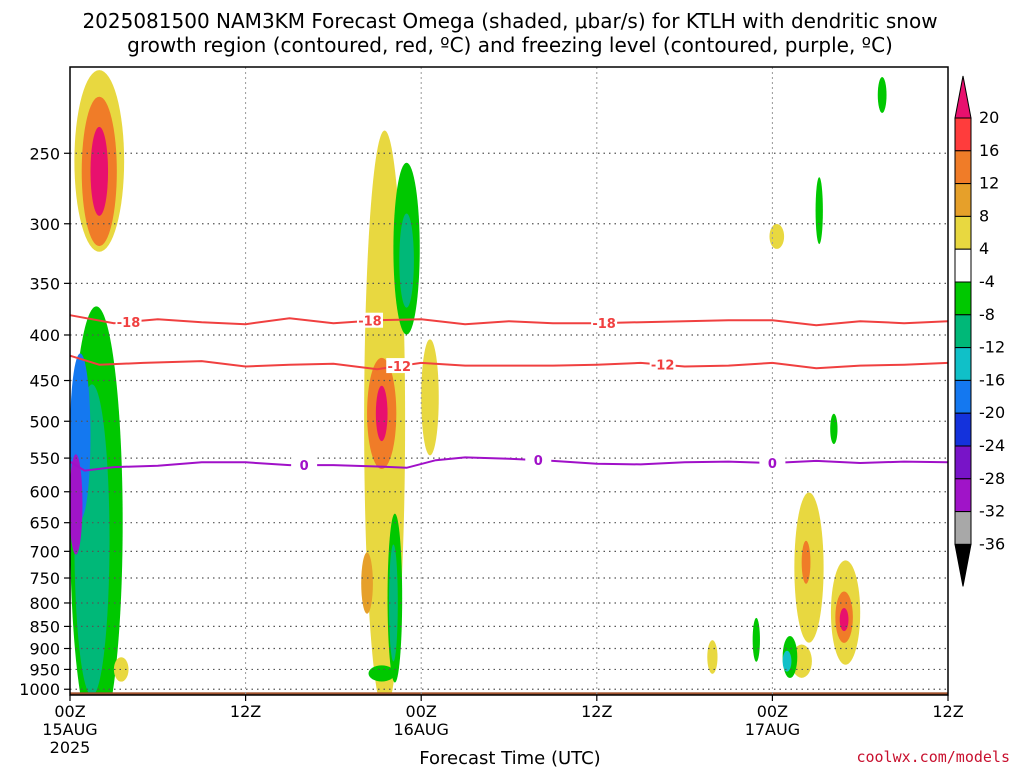 The image size is (1024, 768). Describe the element at coordinates (984, 248) in the screenshot. I see `colorbar-label-4: 4` at that location.